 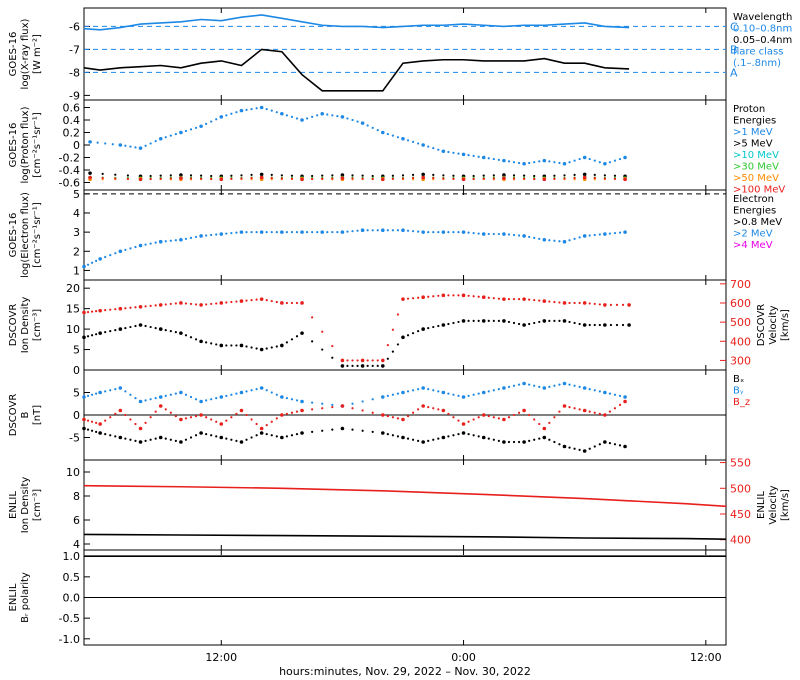 What do you see at coordinates (76, 496) in the screenshot?
I see `y-tick-label: 8` at bounding box center [76, 496].